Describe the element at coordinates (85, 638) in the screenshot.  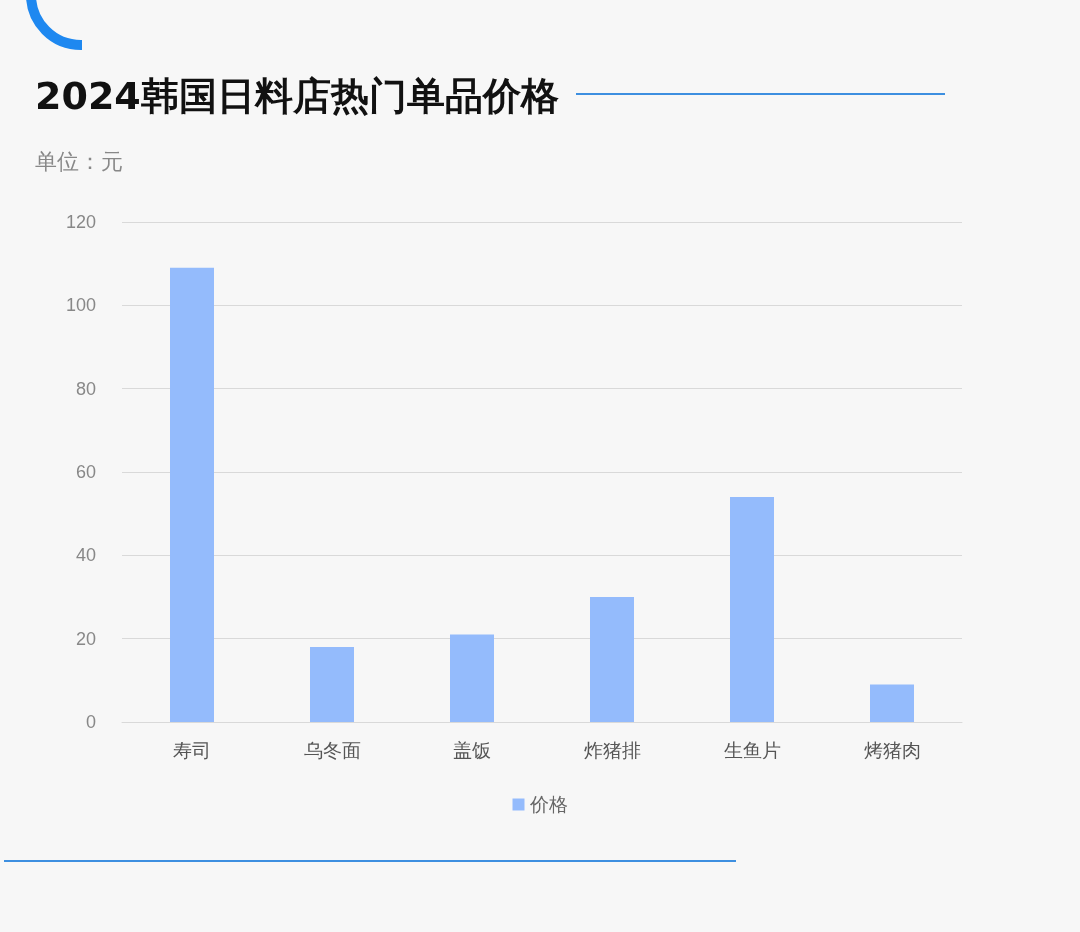
I see `y-tick-label: 20` at that location.